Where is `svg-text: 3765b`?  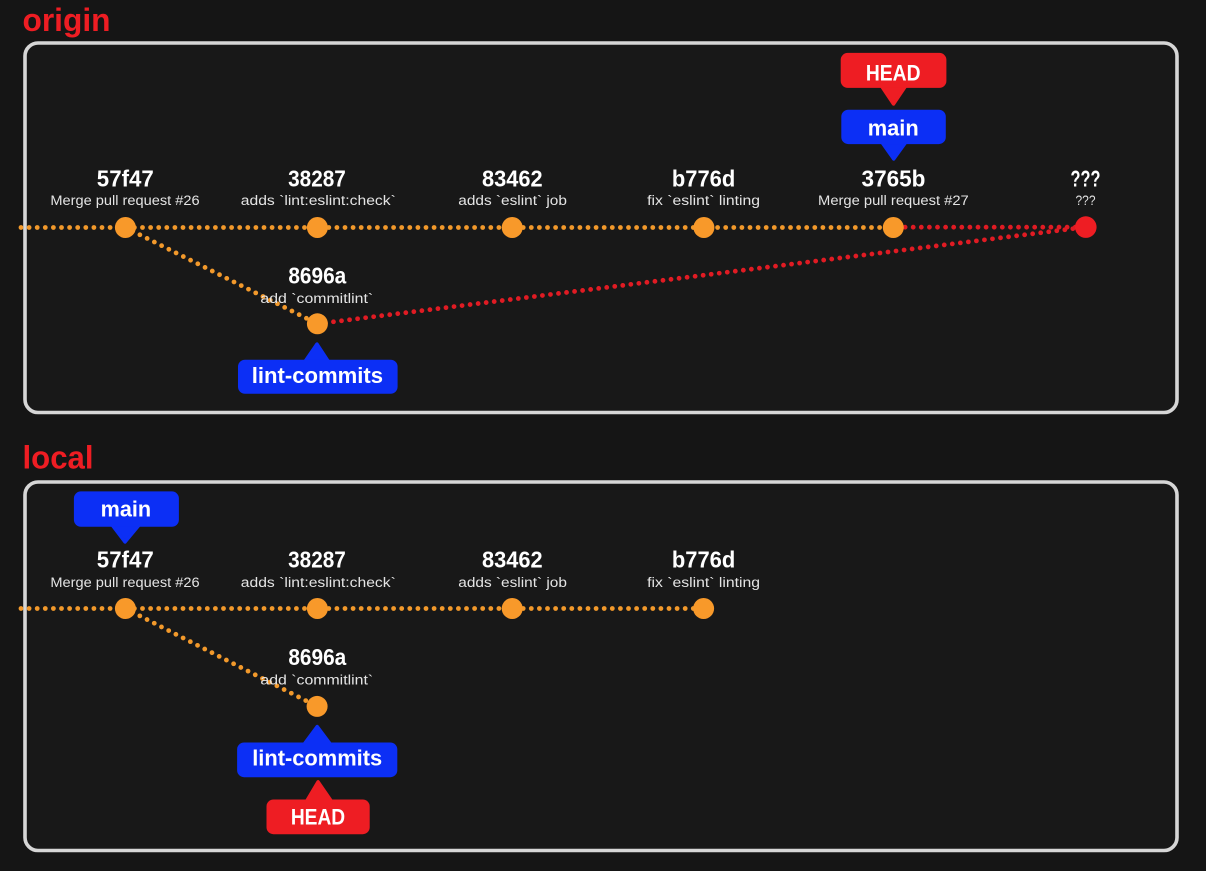
svg-text: 3765b is located at coordinates (894, 179).